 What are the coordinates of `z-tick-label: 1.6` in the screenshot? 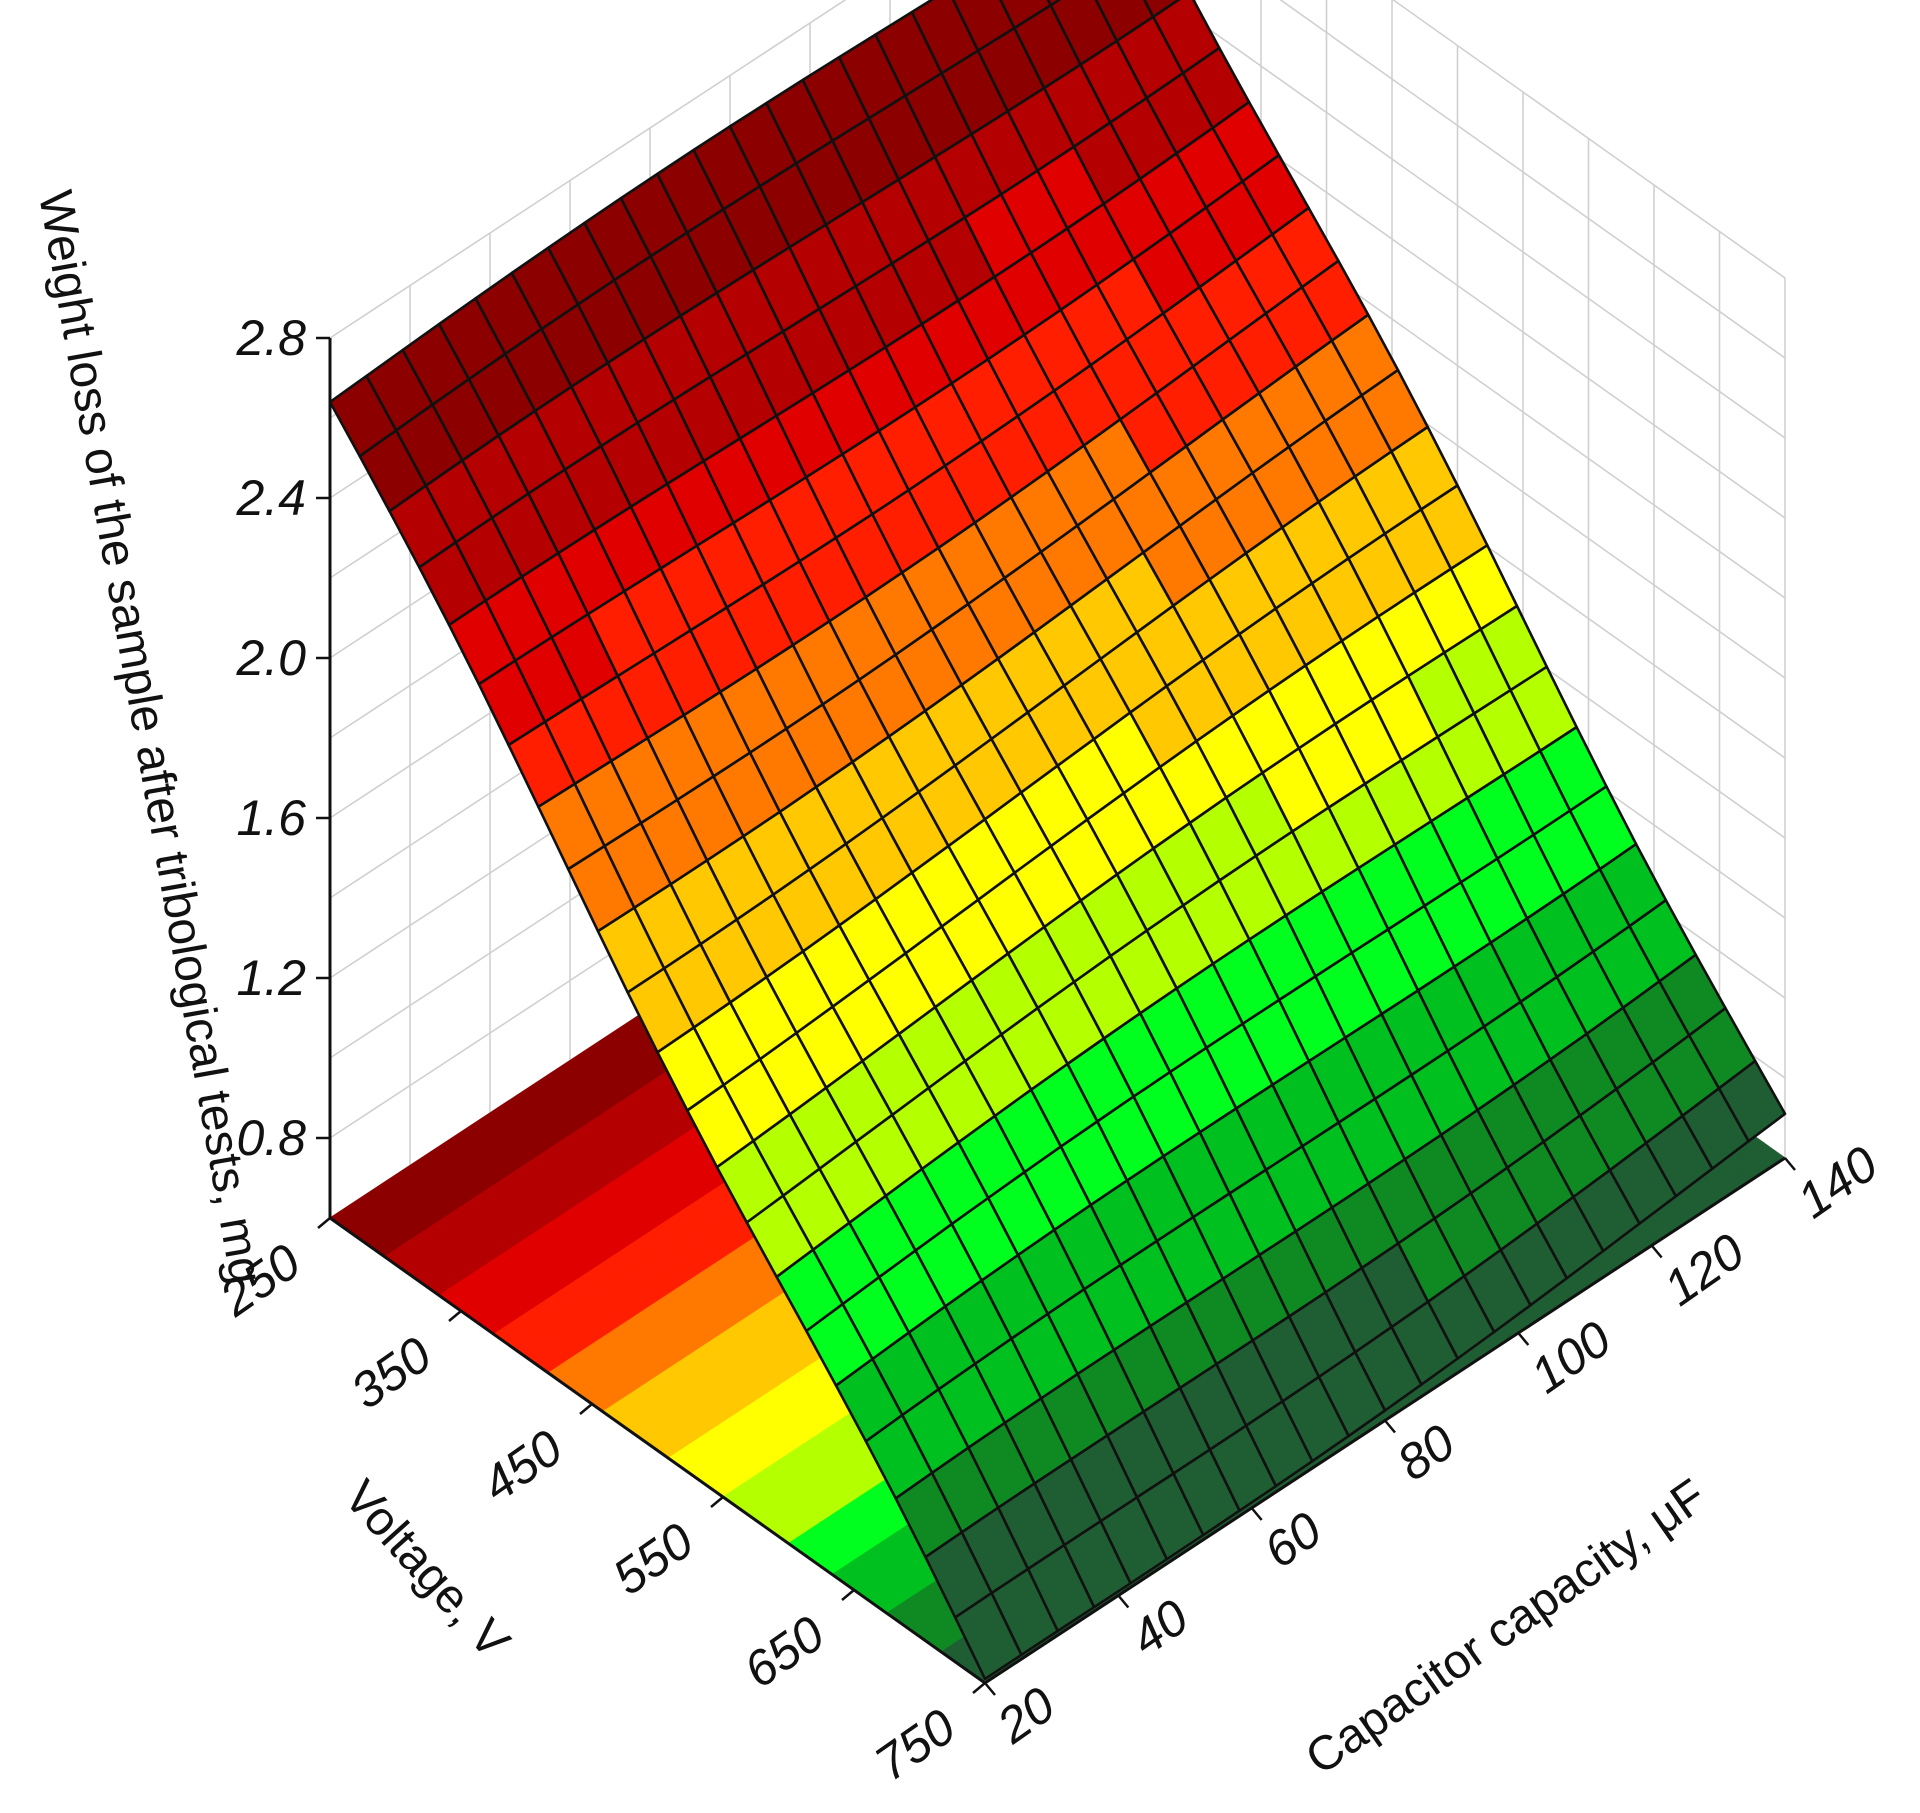 It's located at (271, 818).